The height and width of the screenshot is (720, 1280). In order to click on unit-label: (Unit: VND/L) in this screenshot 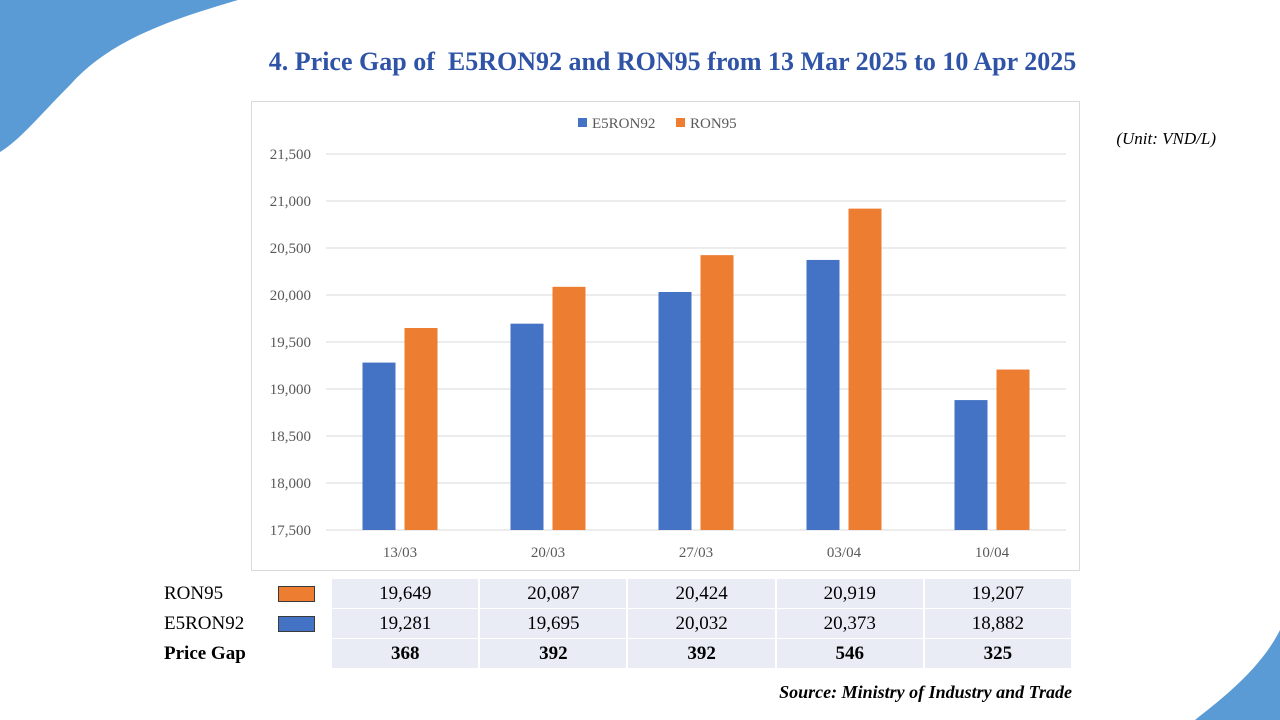, I will do `click(1166, 138)`.